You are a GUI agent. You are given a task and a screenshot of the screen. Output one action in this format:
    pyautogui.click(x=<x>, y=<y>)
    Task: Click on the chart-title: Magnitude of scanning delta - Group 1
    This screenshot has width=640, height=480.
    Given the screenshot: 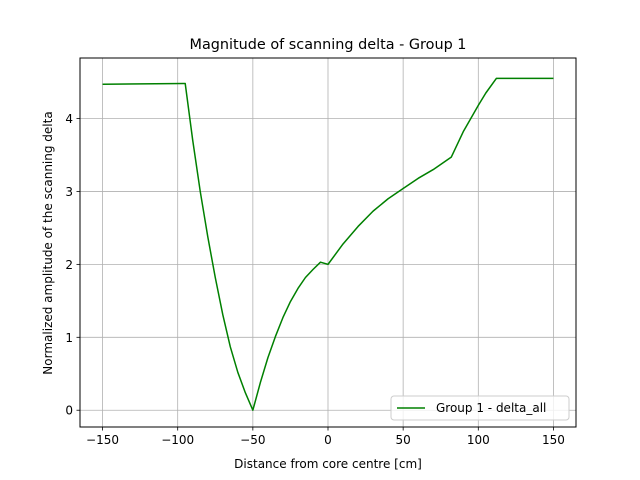 What is the action you would take?
    pyautogui.click(x=328, y=45)
    